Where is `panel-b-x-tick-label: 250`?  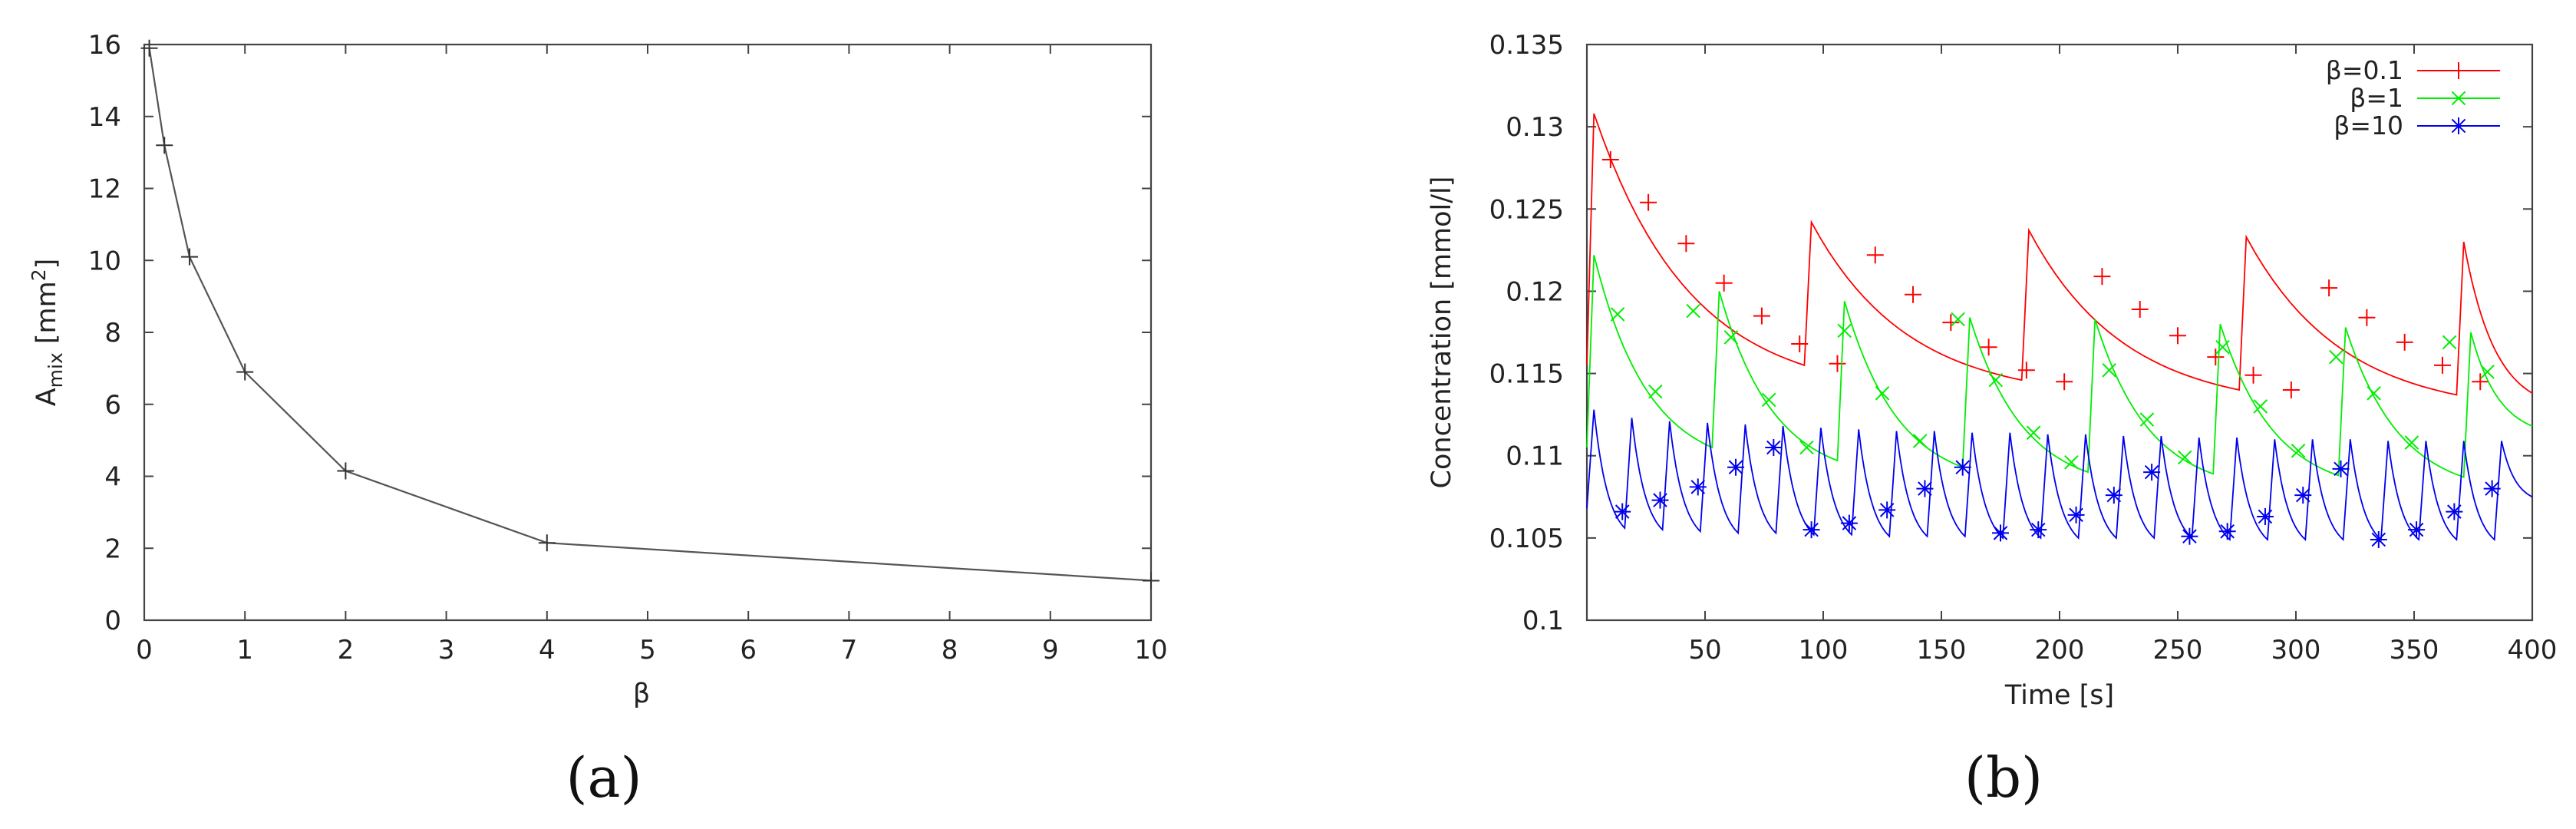
panel-b-x-tick-label: 250 is located at coordinates (2178, 650).